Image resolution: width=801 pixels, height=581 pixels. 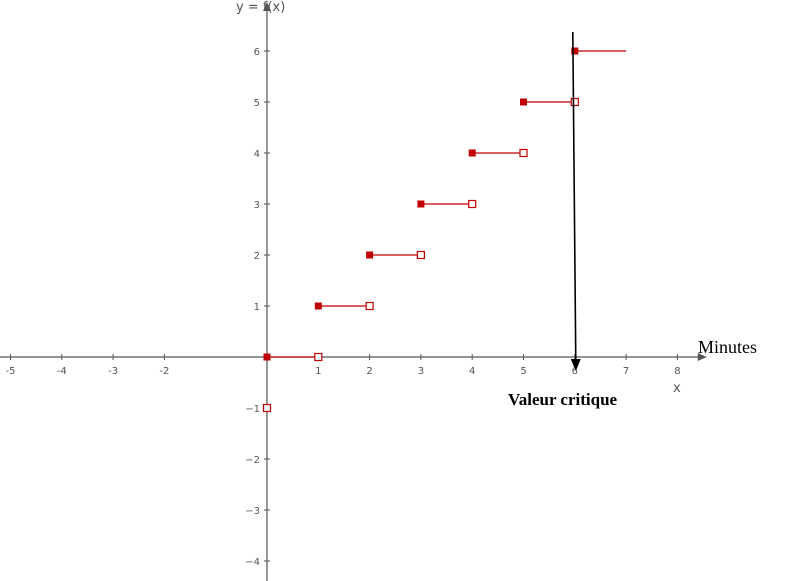 What do you see at coordinates (575, 365) in the screenshot?
I see `critical-value-arrow-icon` at bounding box center [575, 365].